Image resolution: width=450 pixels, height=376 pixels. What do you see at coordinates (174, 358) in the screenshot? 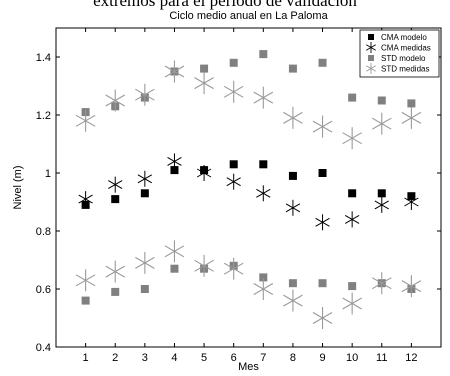
I see `x-tick-label: 4` at bounding box center [174, 358].